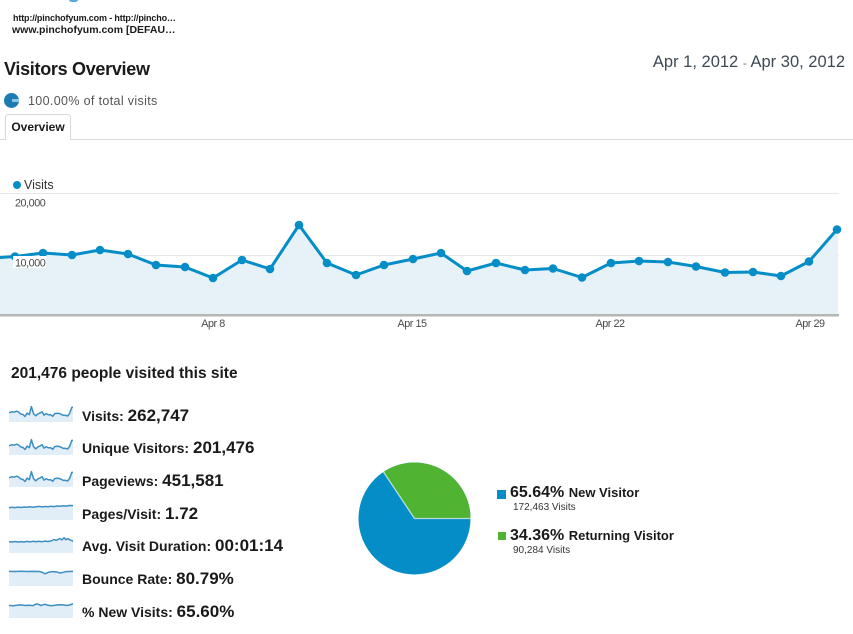  I want to click on svg-text: 20,000, so click(30, 204).